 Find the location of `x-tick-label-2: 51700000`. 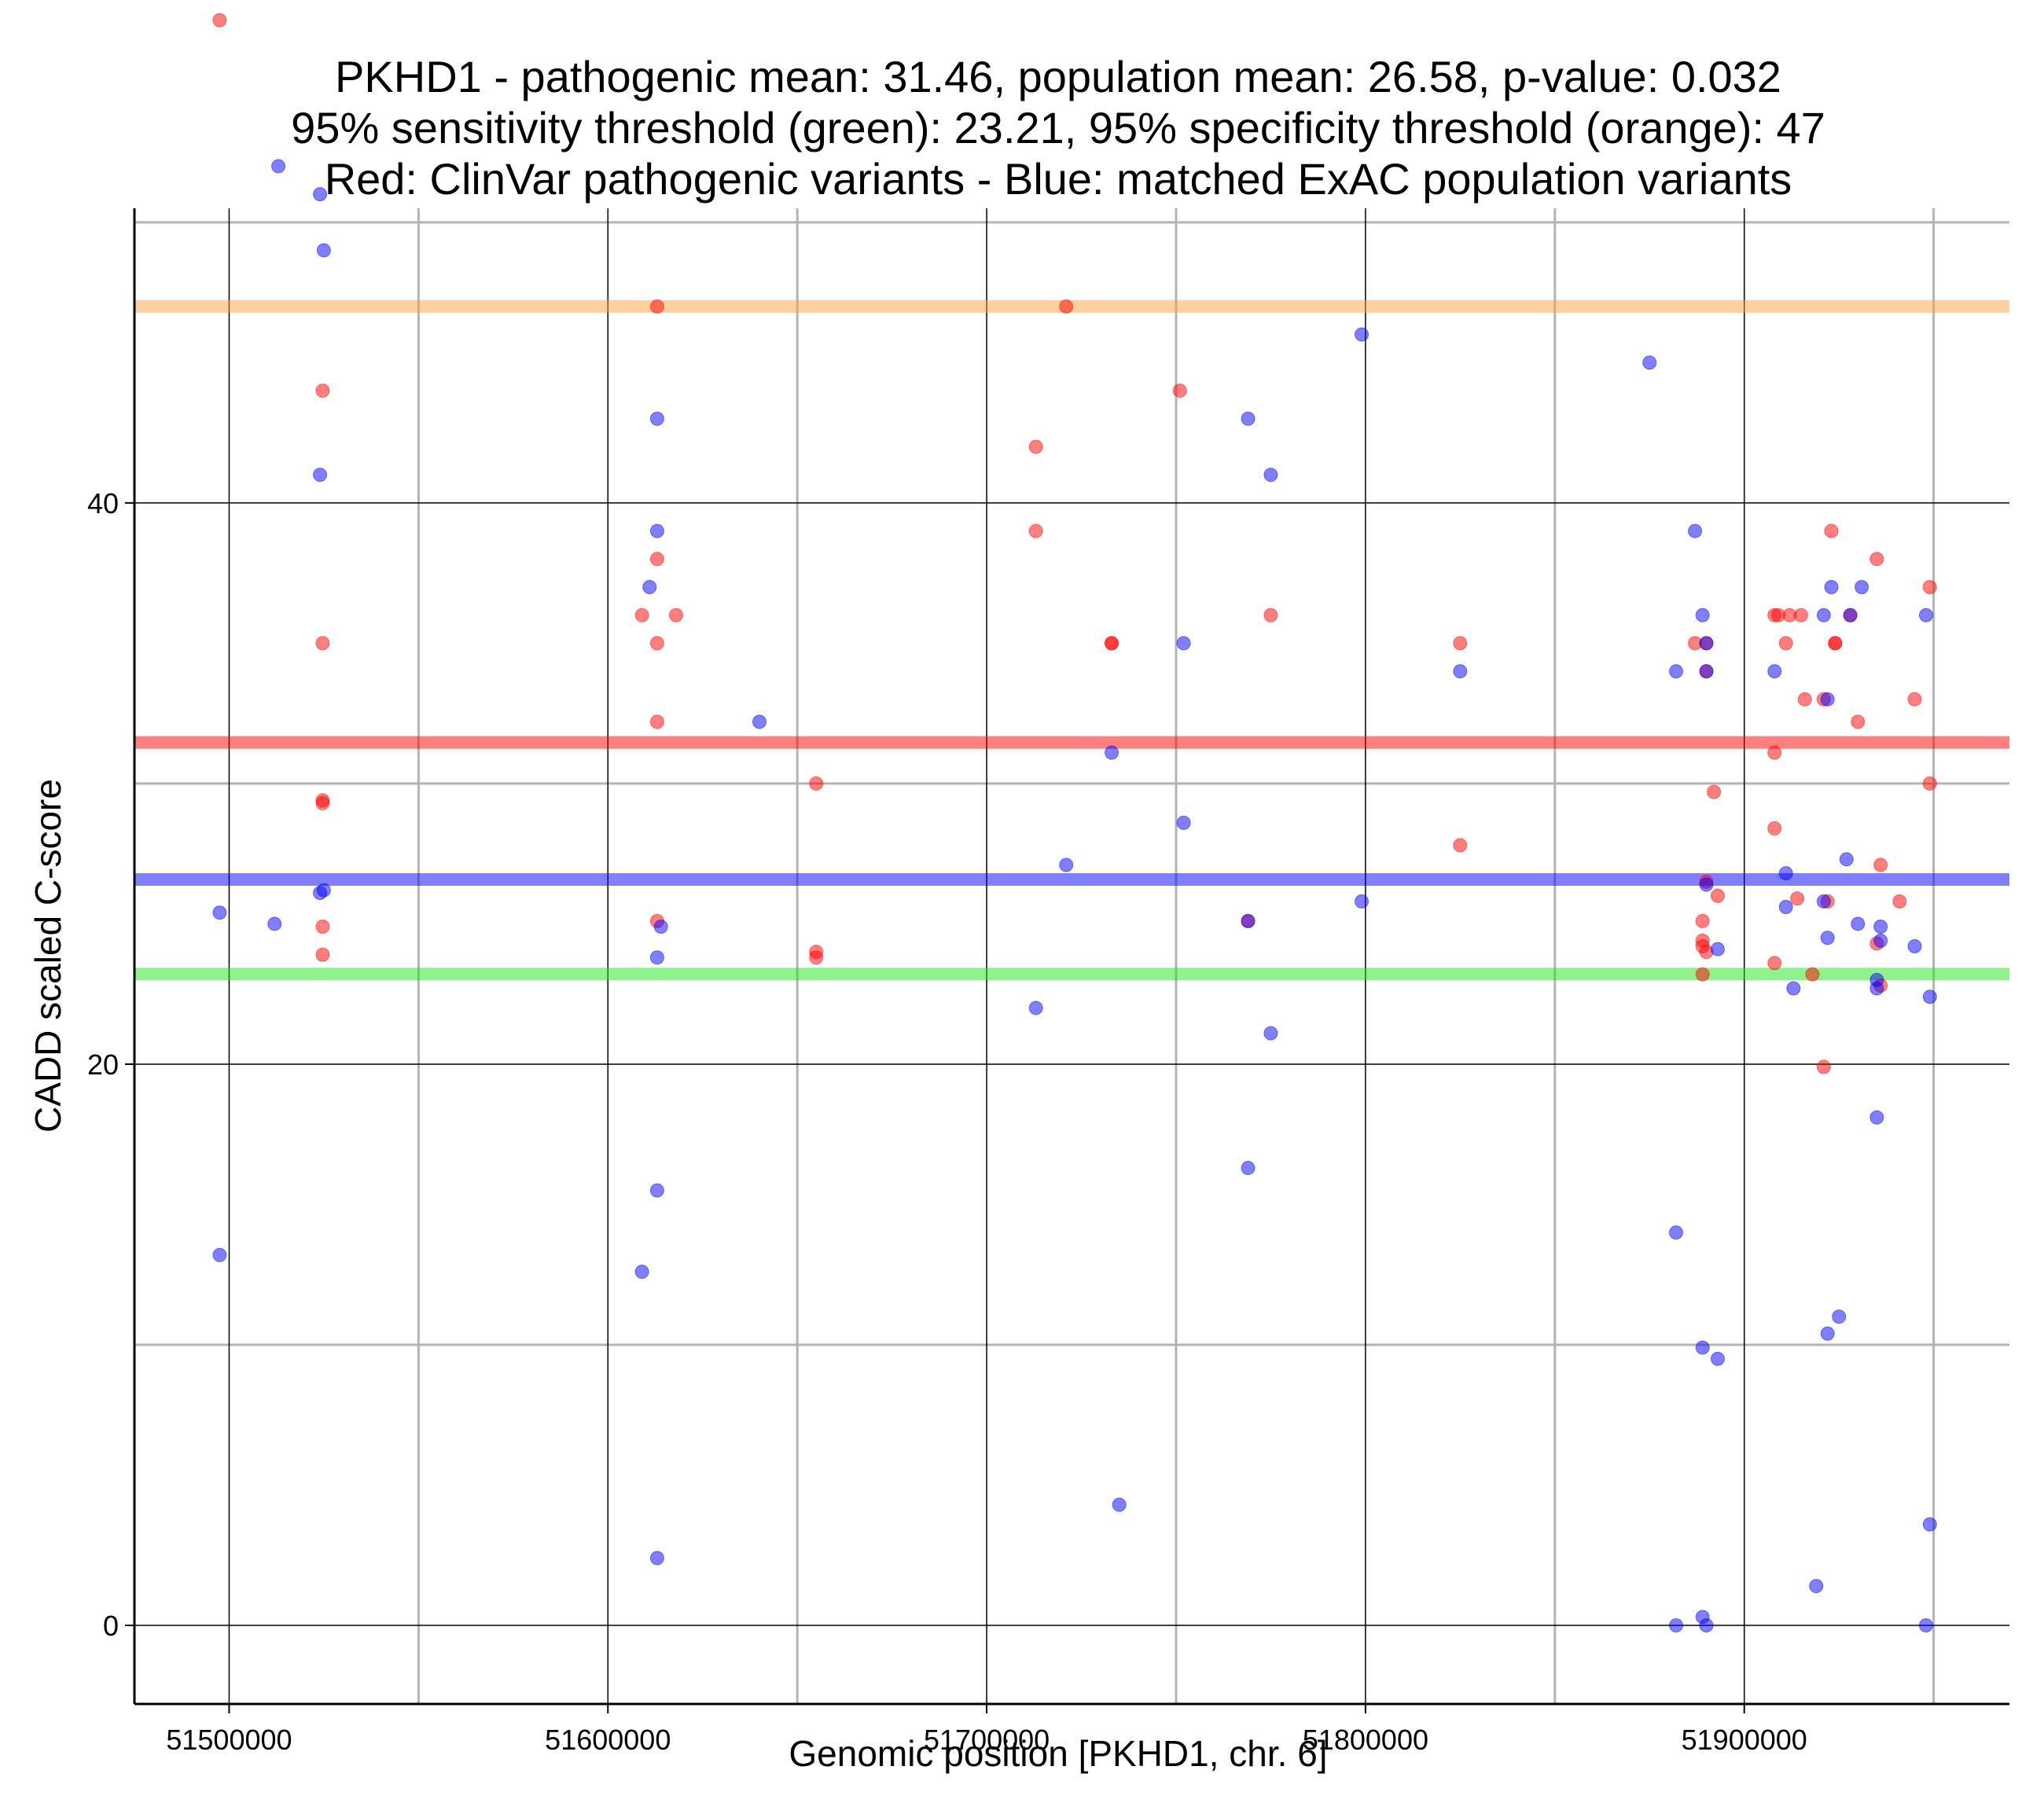

x-tick-label-2: 51700000 is located at coordinates (987, 1740).